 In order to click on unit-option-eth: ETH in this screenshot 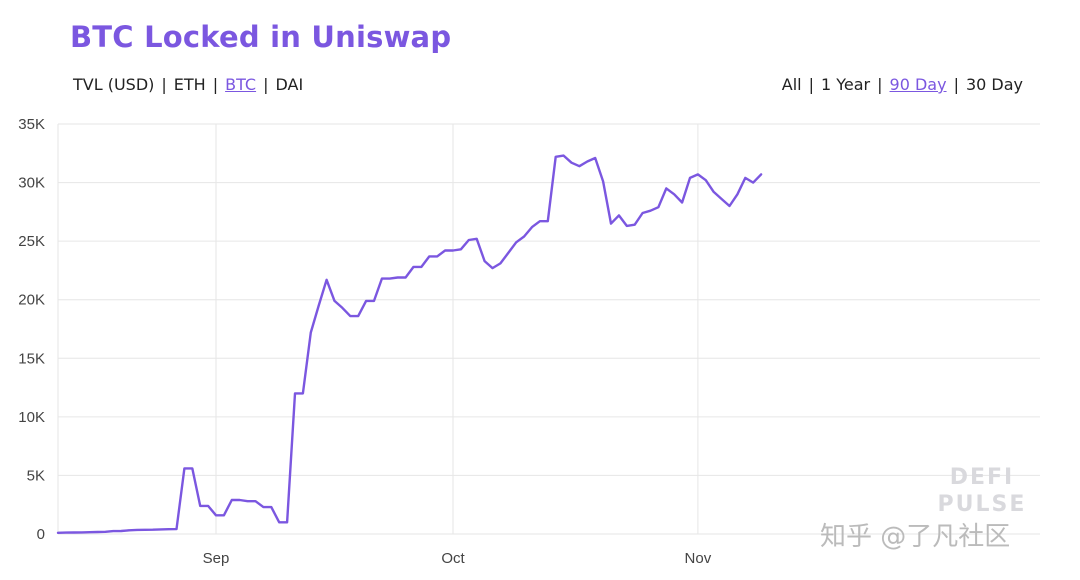, I will do `click(189, 84)`.